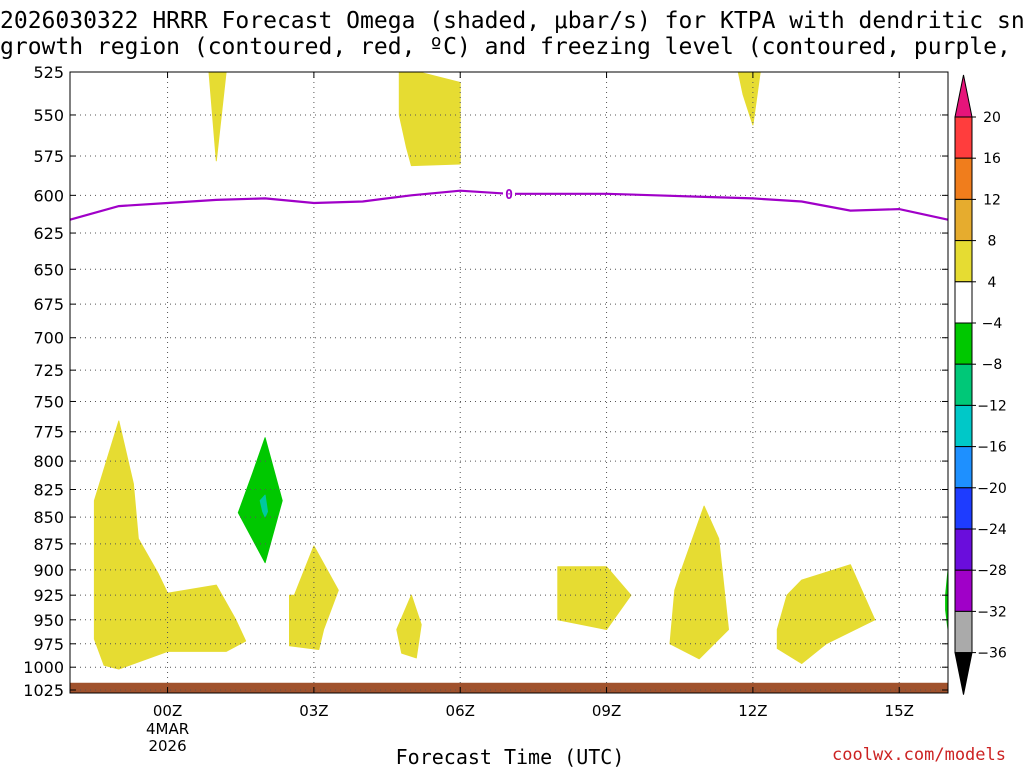 The height and width of the screenshot is (769, 1024). What do you see at coordinates (980, 384) in the screenshot?
I see `colorbar: 20 16 12 8 4 −4 −8 −12 −16 −20 −24 −28 −32 −36` at bounding box center [980, 384].